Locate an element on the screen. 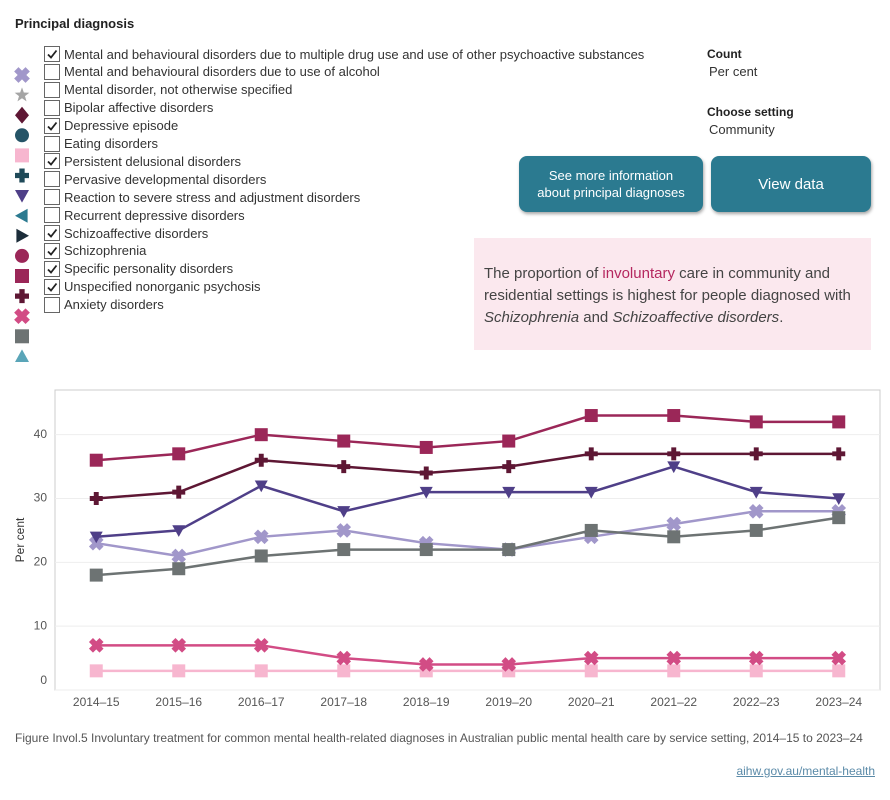 The image size is (890, 800). filter-option: Unspecified nonorganic psychosis is located at coordinates (152, 287).